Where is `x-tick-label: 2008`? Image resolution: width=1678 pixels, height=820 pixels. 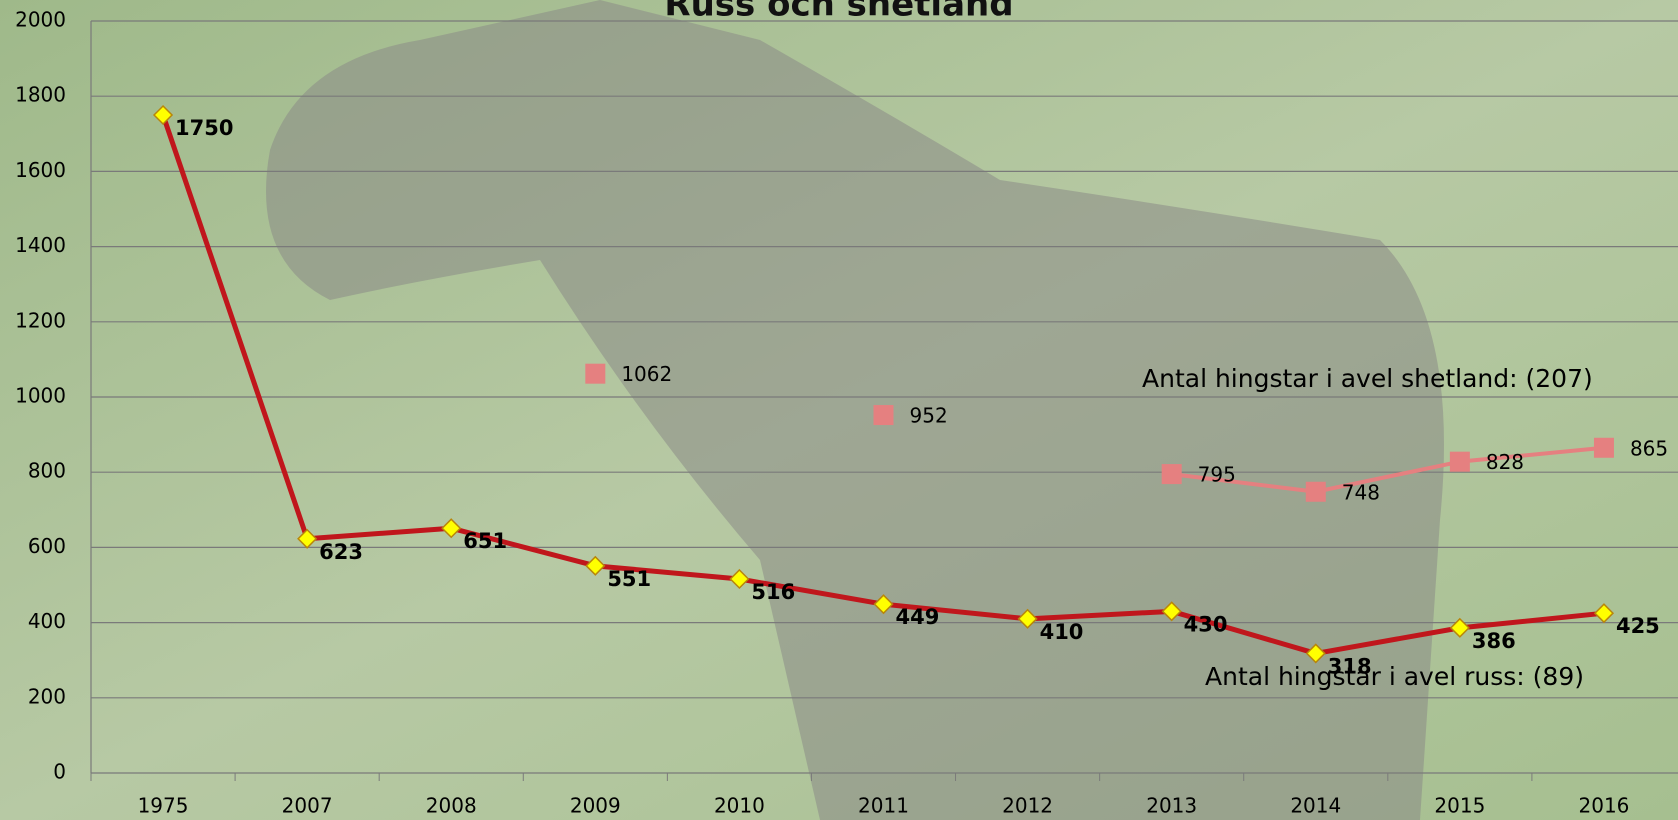
x-tick-label: 2008 is located at coordinates (451, 806).